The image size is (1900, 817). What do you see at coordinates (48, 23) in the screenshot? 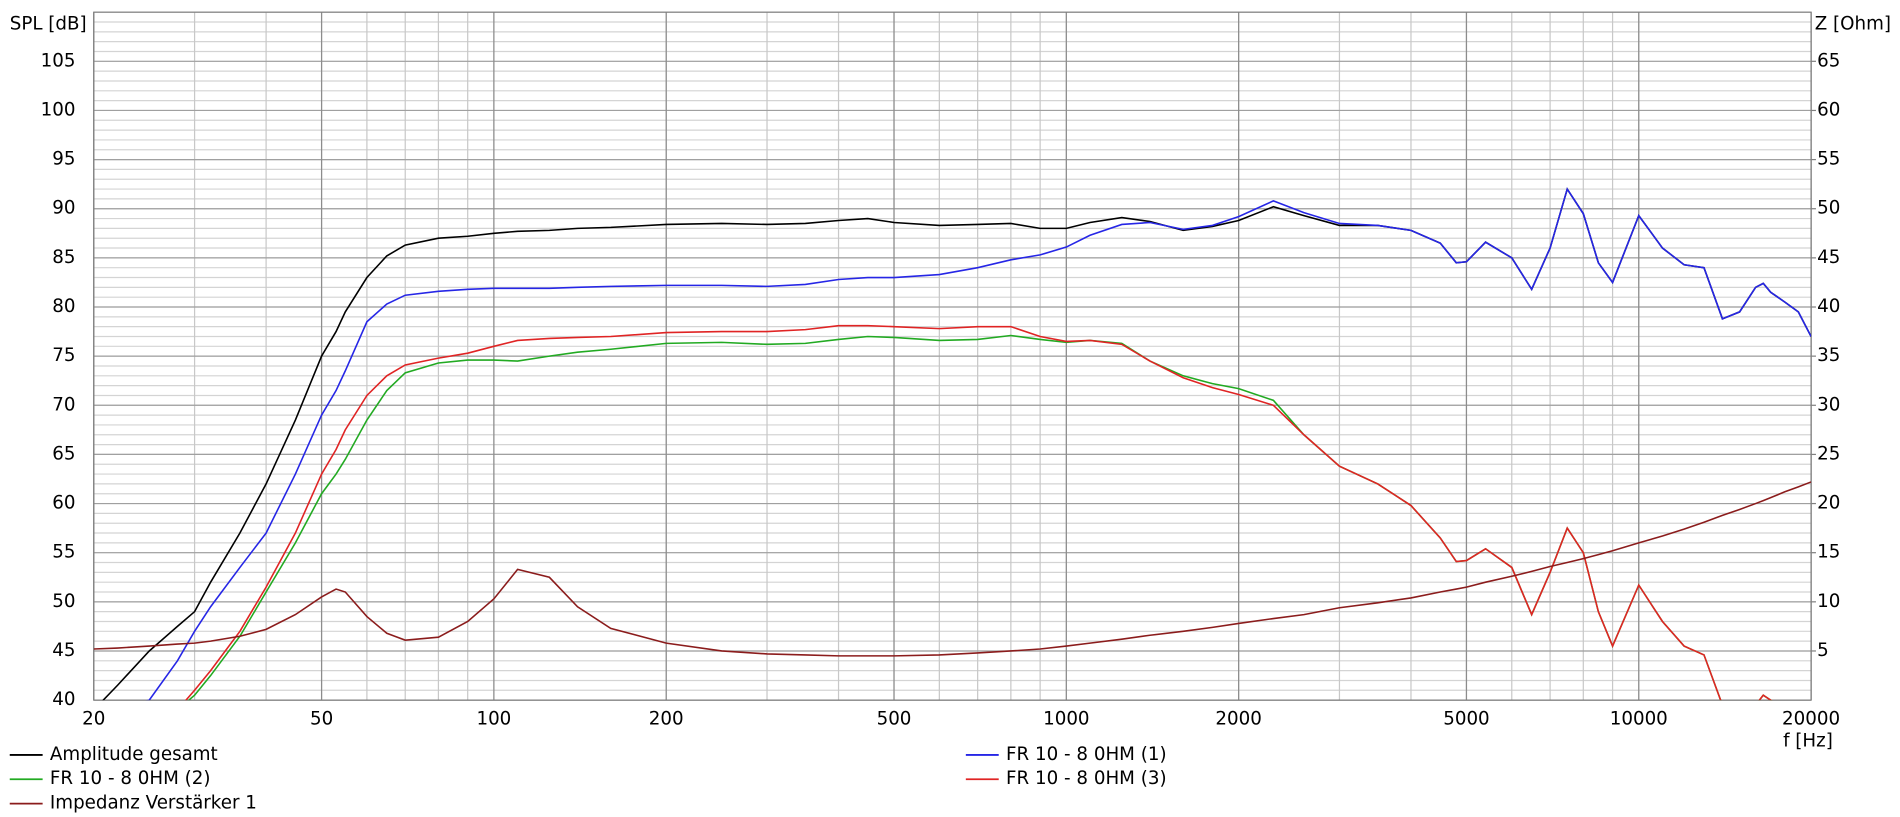
I see `y-axis-label: SPL [dB]` at bounding box center [48, 23].